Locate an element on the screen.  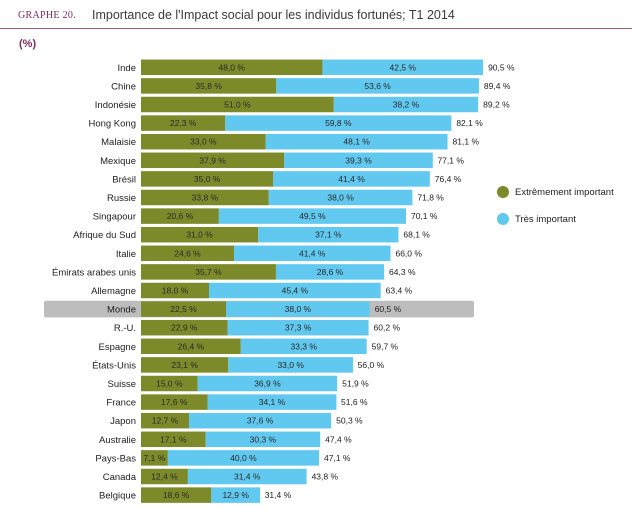
bar-tres-important-r-u is located at coordinates (298, 327).